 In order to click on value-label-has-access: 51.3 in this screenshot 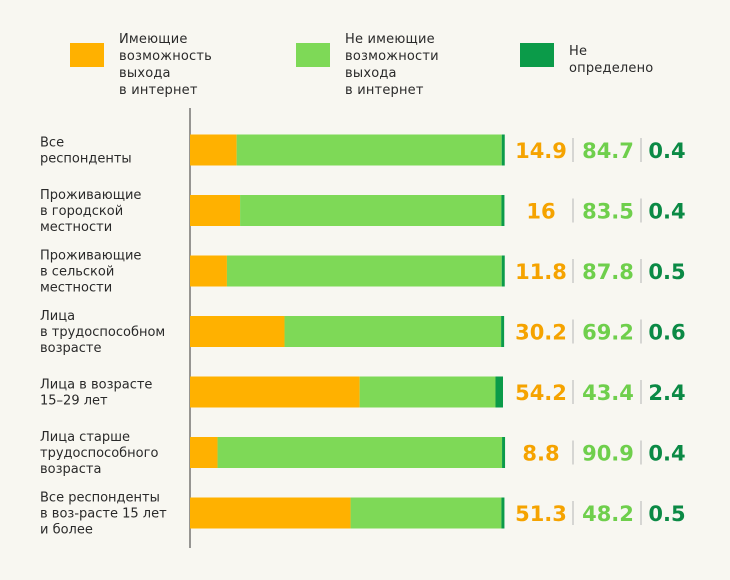, I will do `click(541, 514)`.